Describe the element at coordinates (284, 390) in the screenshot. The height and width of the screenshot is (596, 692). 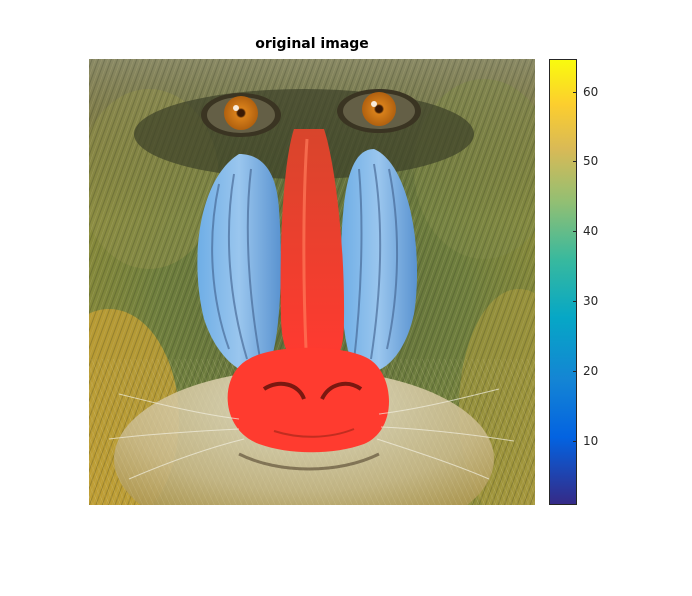
I see `left-nostril` at that location.